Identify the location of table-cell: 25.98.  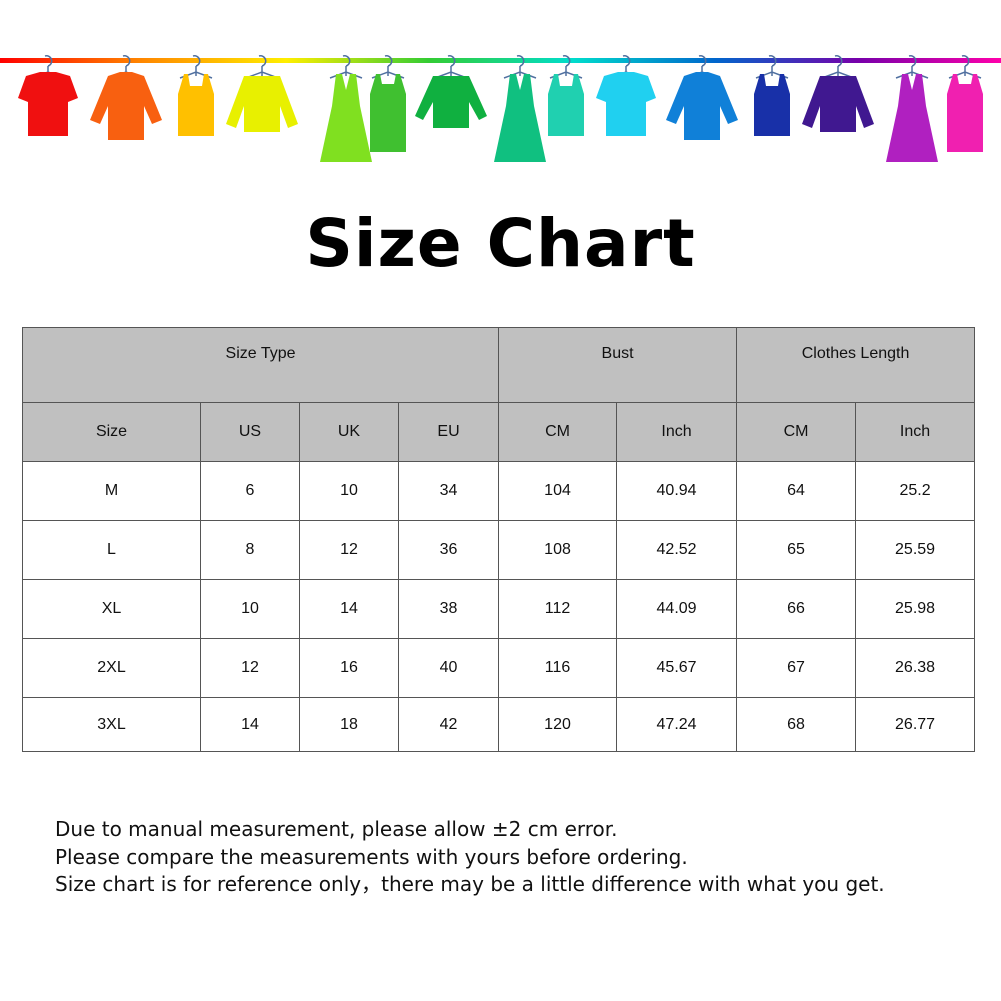
(915, 609).